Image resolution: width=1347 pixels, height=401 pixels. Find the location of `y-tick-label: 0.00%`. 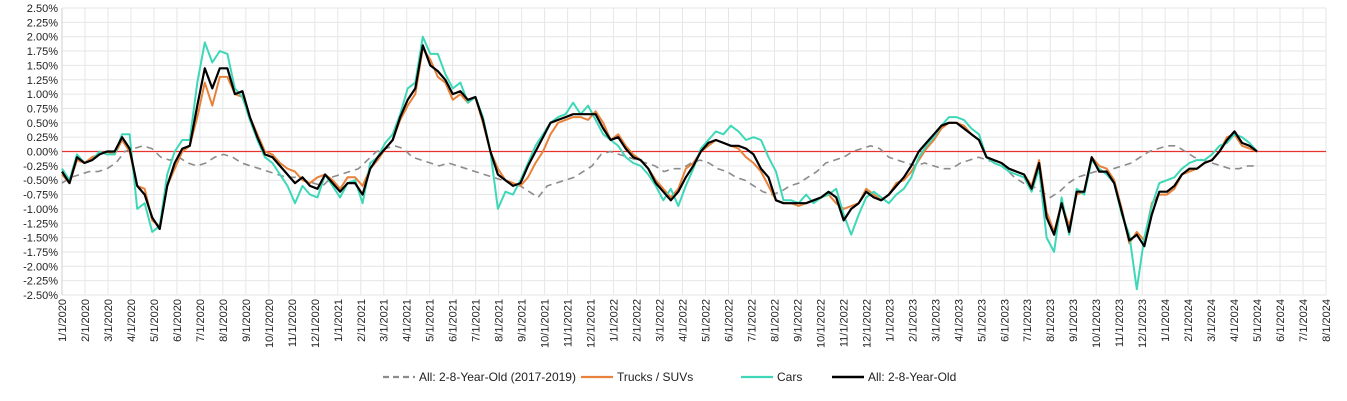

y-tick-label: 0.00% is located at coordinates (42, 153).